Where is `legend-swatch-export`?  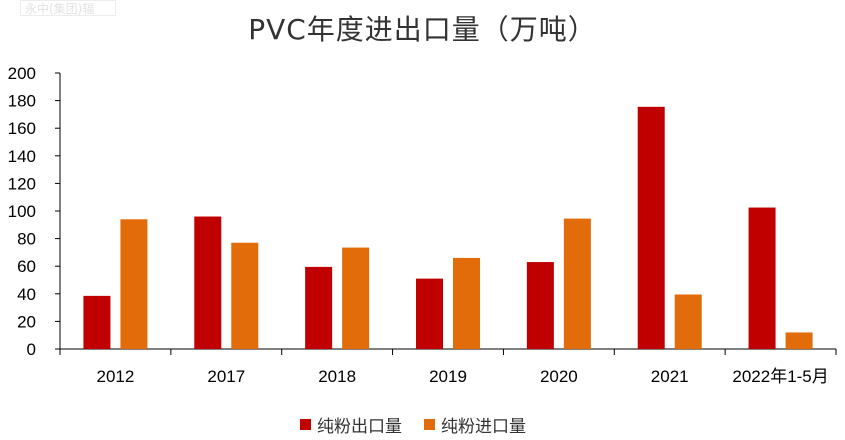
legend-swatch-export is located at coordinates (305, 424).